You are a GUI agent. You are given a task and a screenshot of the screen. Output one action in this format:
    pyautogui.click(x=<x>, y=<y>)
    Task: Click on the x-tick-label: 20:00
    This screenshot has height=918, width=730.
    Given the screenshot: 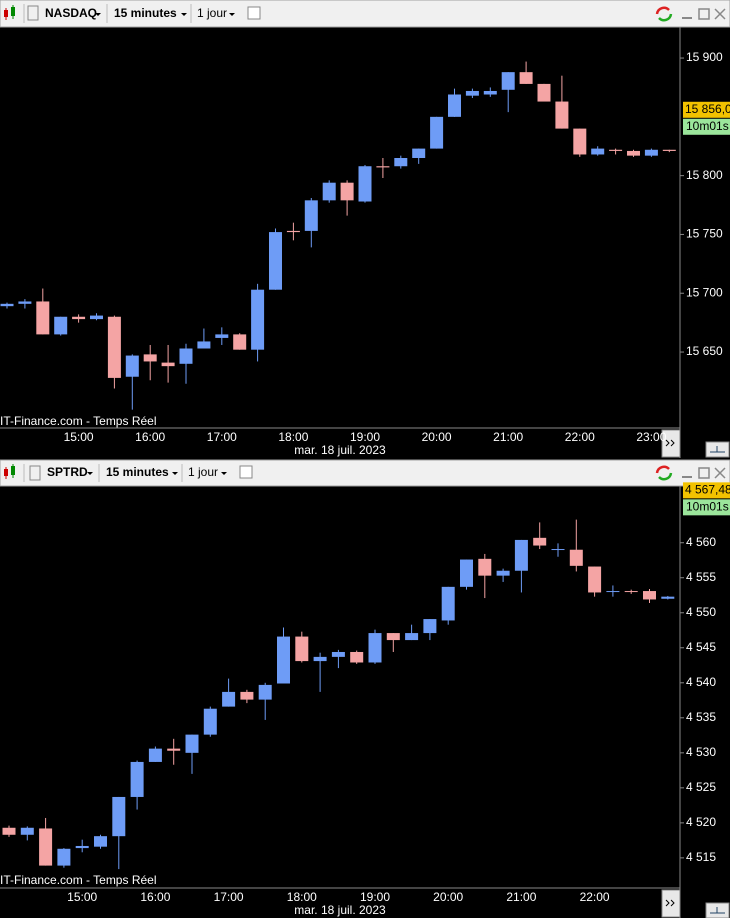 What is the action you would take?
    pyautogui.click(x=448, y=897)
    